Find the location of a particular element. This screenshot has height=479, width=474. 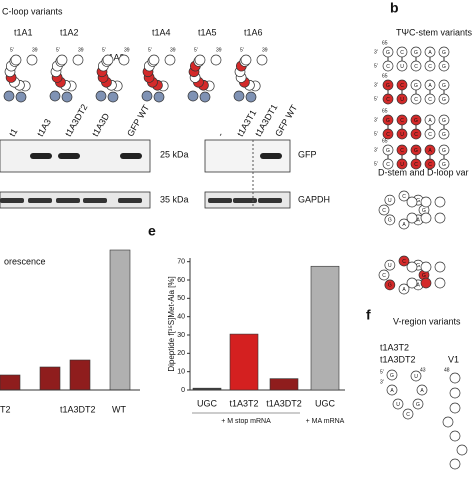

marker: 35 kDa is located at coordinates (174, 199).